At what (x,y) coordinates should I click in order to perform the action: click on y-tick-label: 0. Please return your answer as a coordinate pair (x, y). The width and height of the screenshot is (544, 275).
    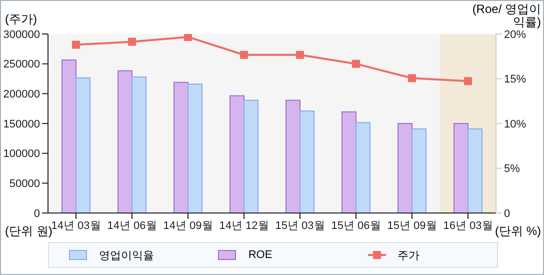
    Looking at the image, I should click on (37, 214).